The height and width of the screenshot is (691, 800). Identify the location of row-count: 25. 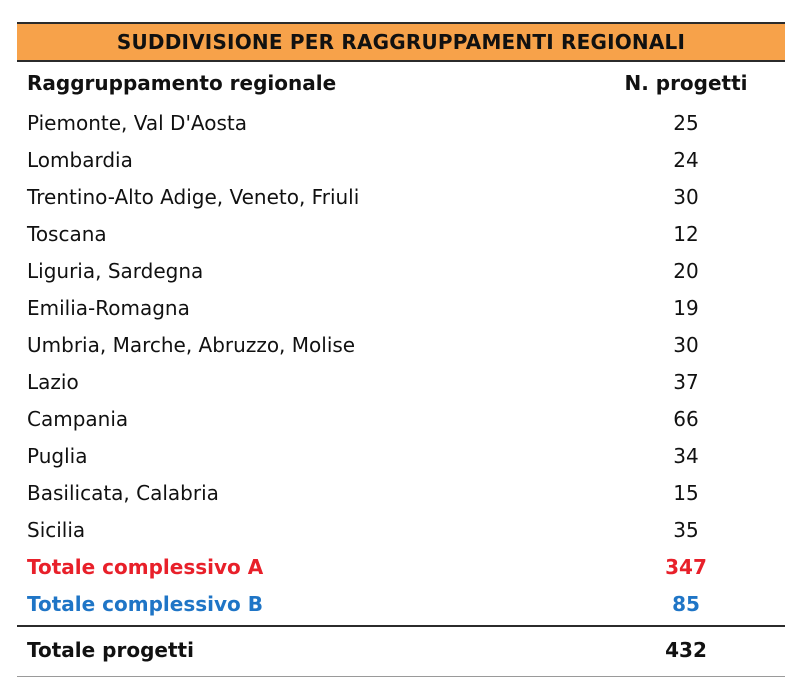
(686, 122).